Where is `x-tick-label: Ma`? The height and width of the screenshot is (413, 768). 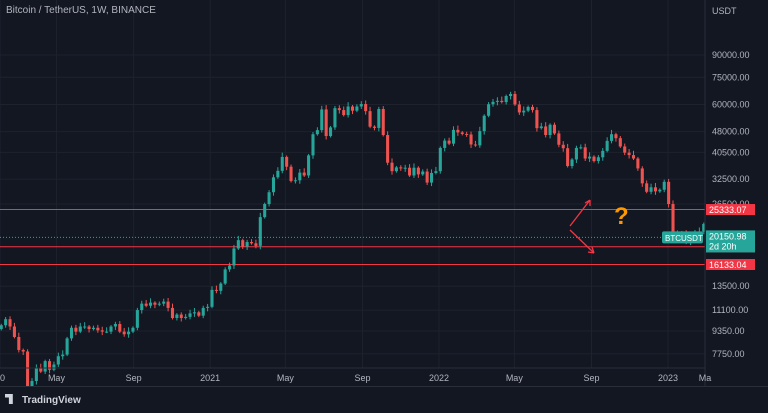 x-tick-label: Ma is located at coordinates (705, 378).